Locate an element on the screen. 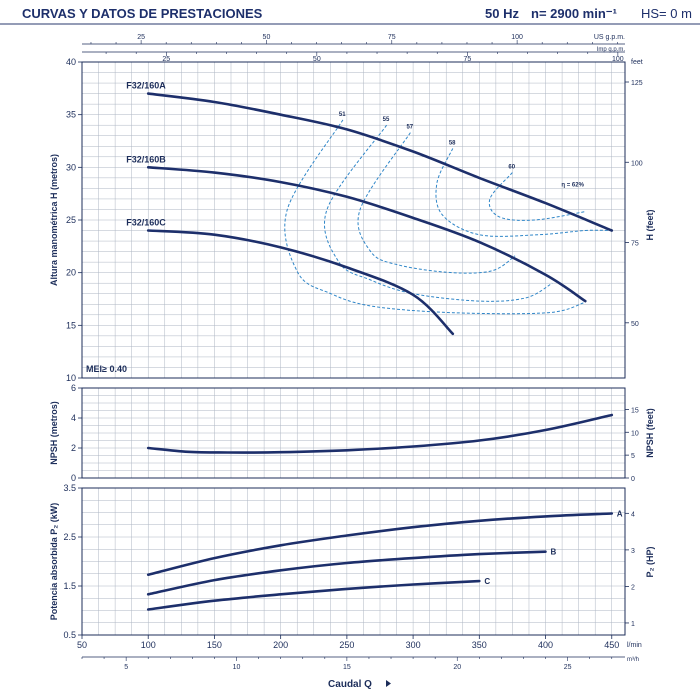  head-curve-label: F32/160C is located at coordinates (146, 223).